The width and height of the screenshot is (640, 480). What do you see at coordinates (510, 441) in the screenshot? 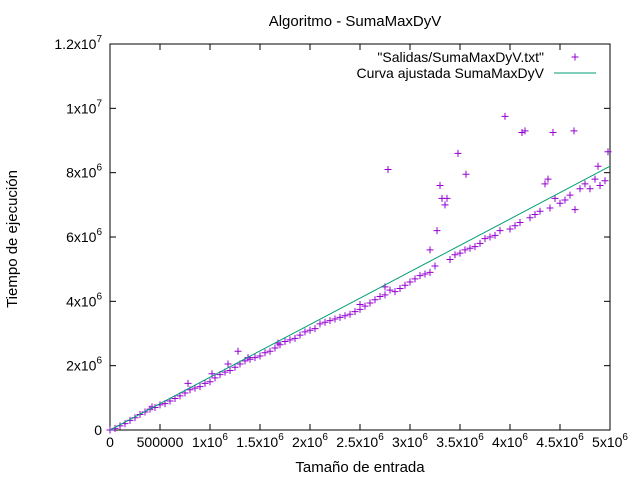
I see `x-tick-label: 4x10⁶` at bounding box center [510, 441].